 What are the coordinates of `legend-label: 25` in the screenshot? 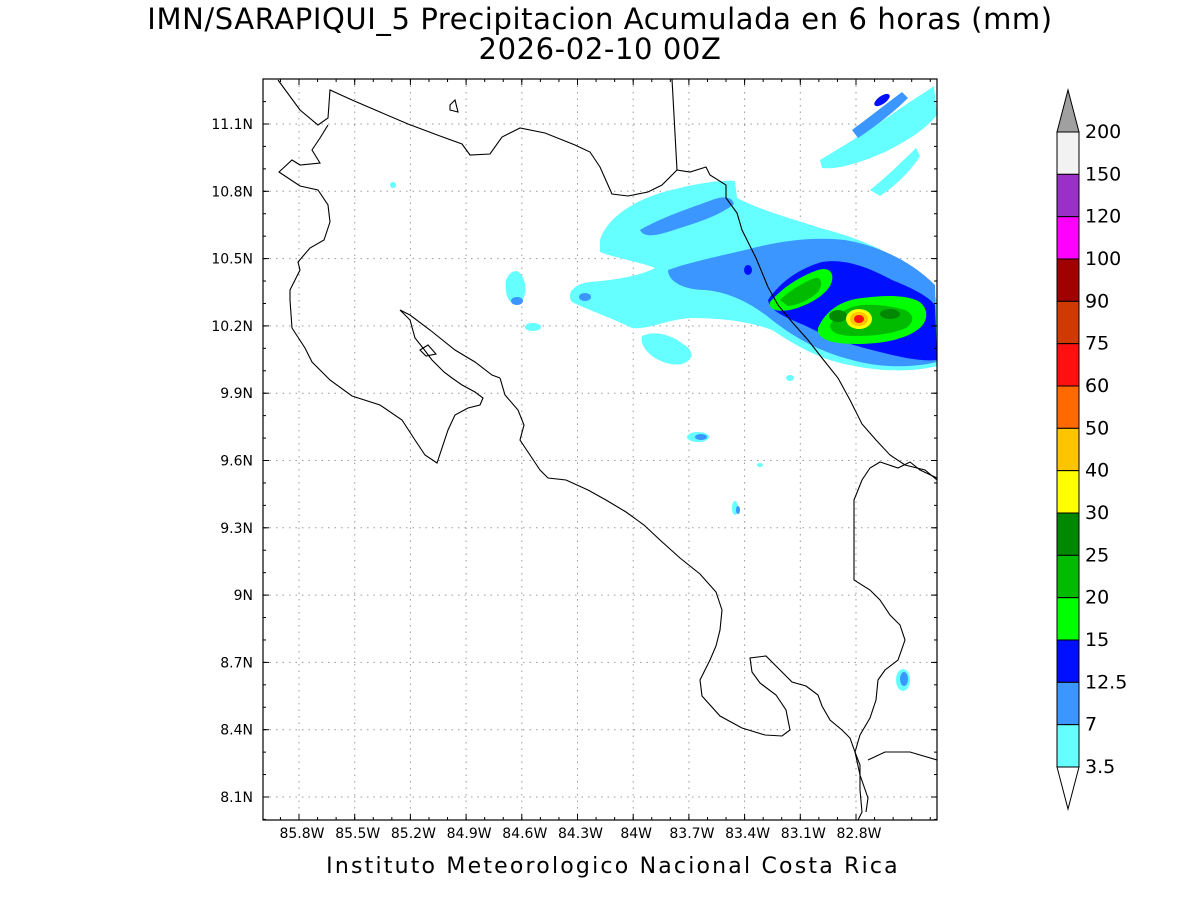 It's located at (1097, 555).